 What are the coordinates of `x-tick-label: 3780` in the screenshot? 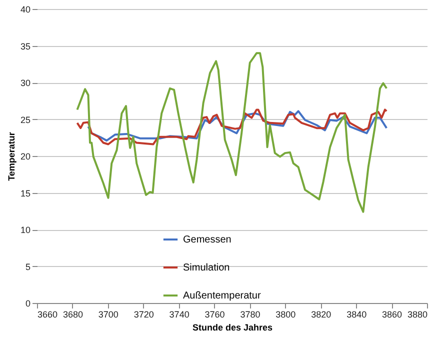 It's located at (250, 315).